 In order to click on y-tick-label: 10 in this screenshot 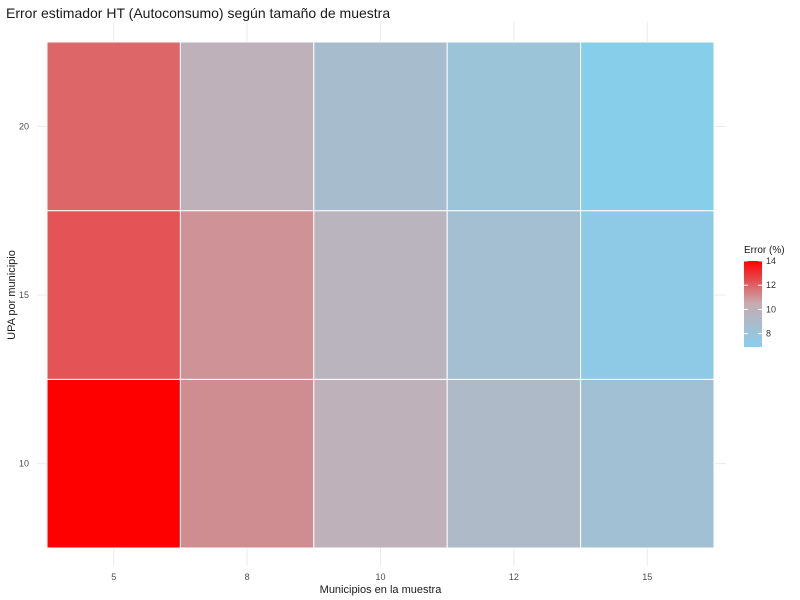, I will do `click(24, 464)`.